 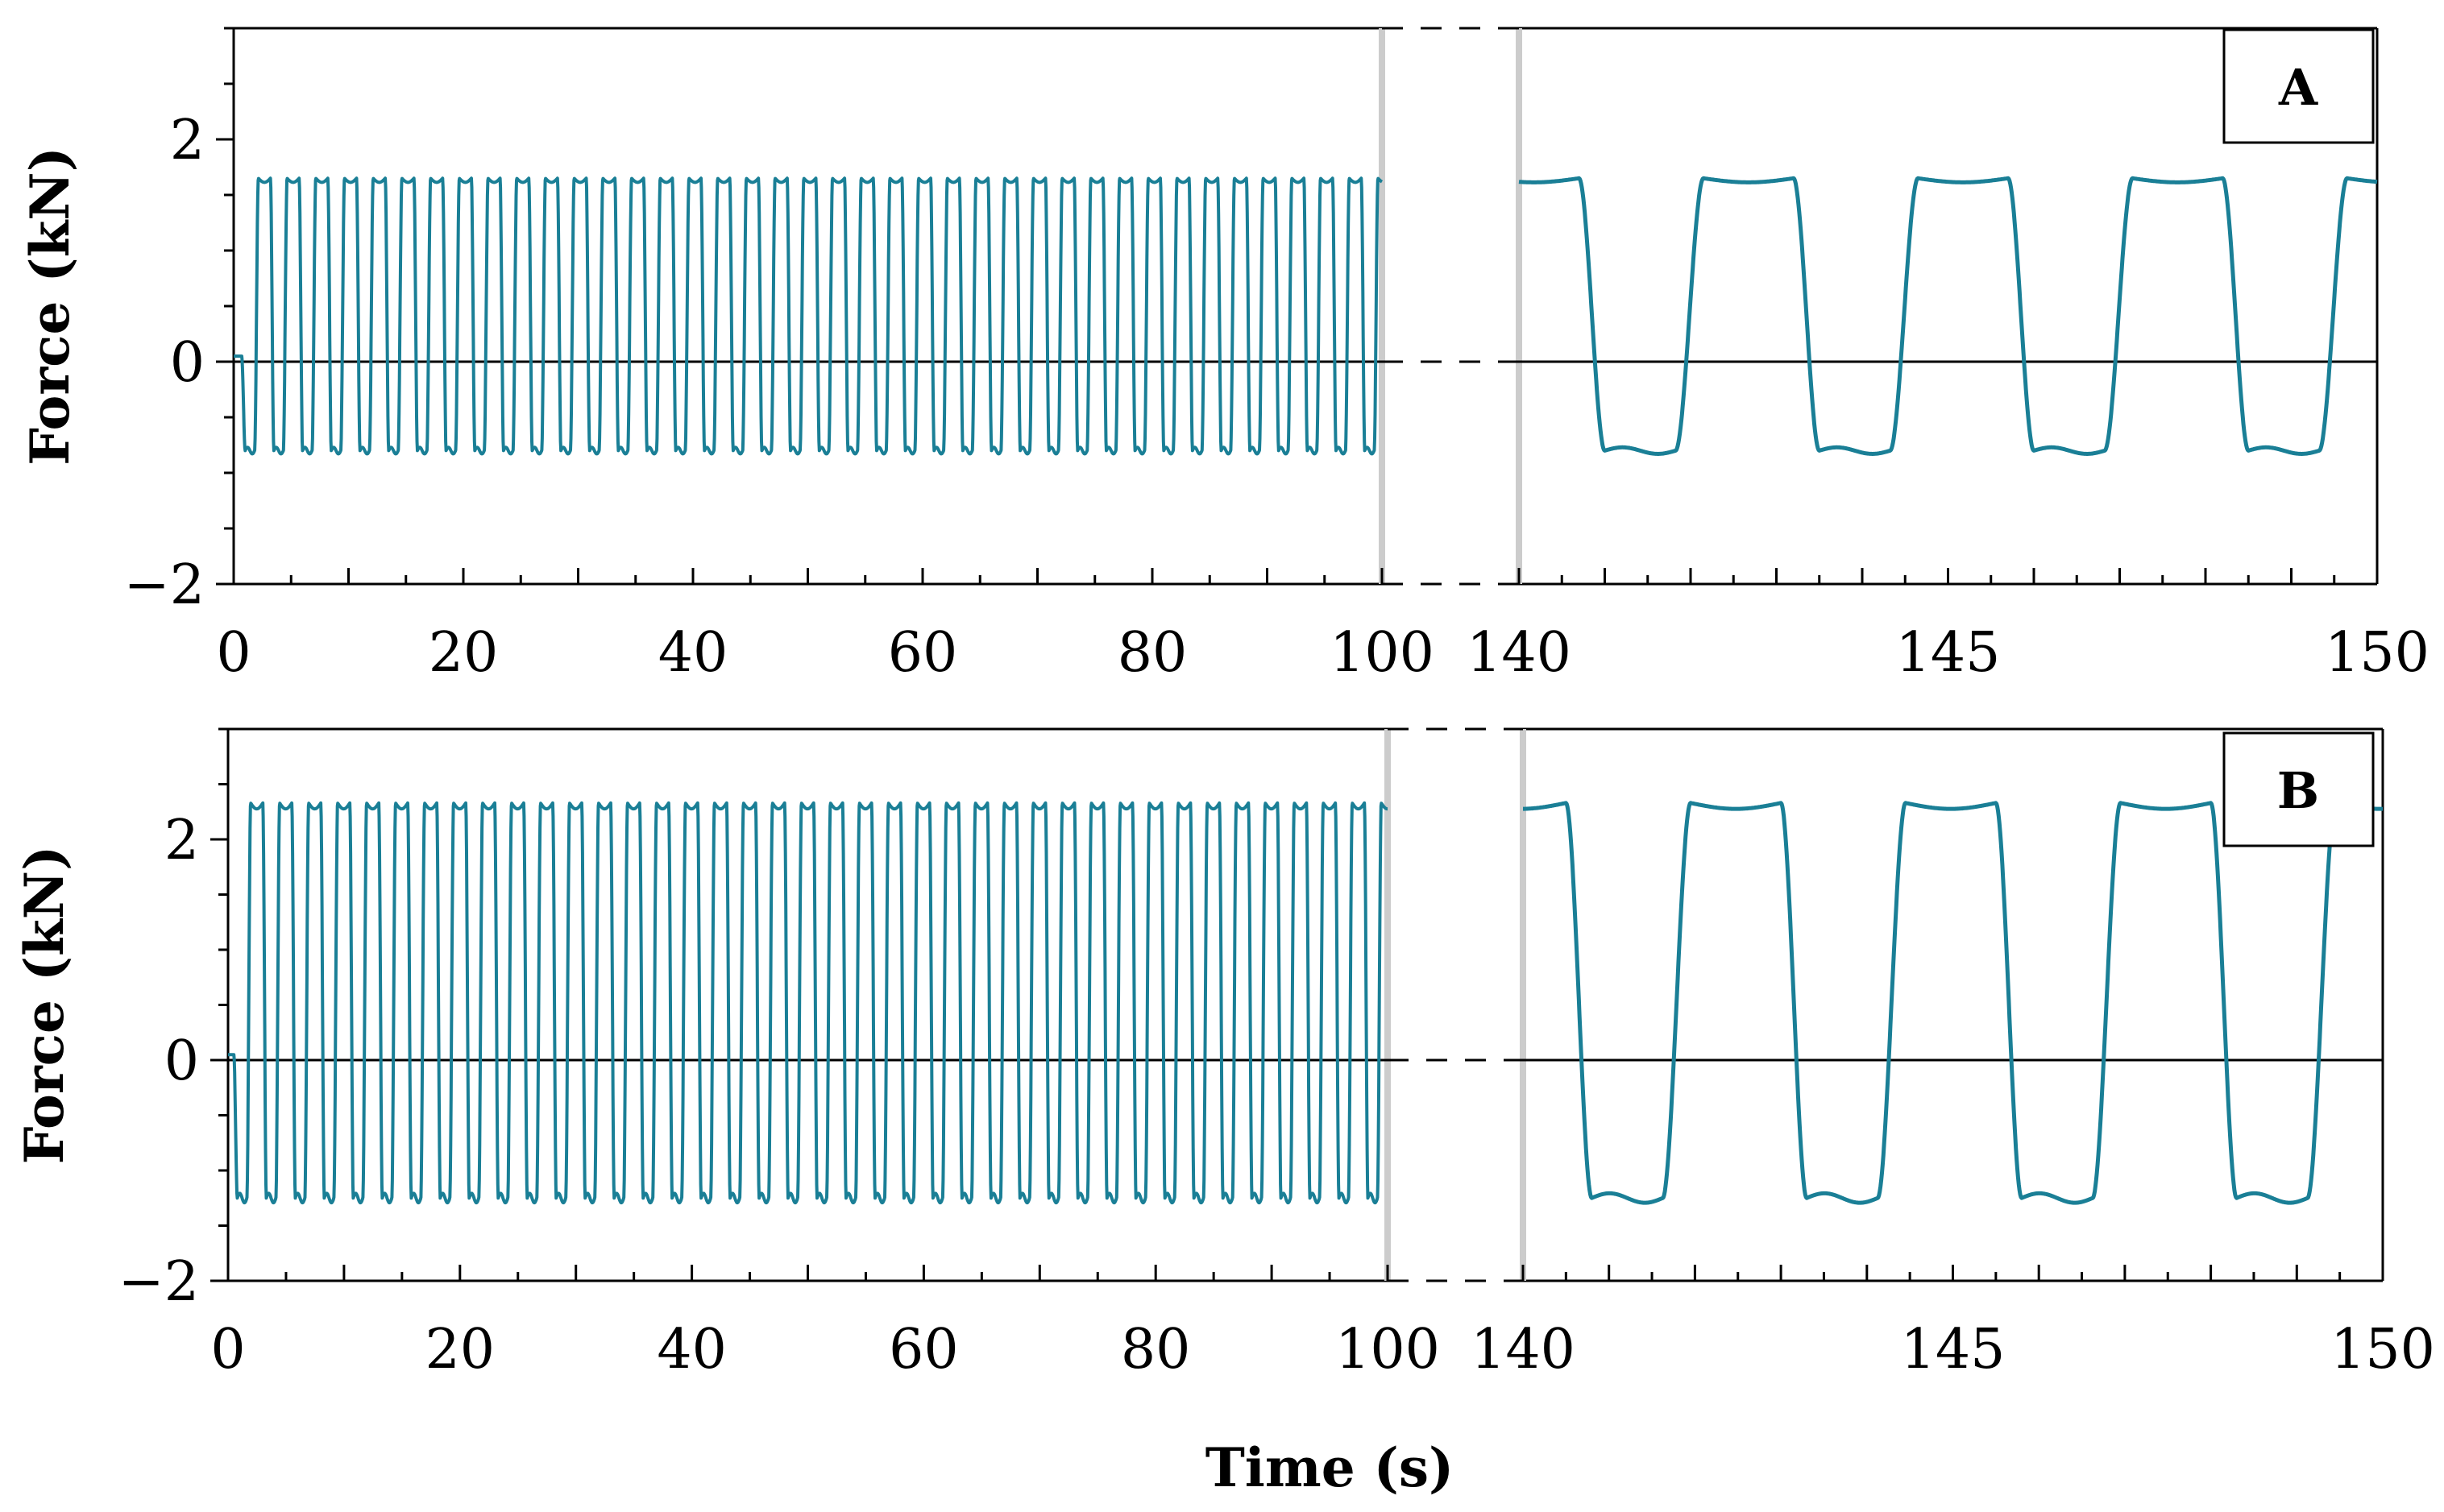 What do you see at coordinates (1329, 1468) in the screenshot?
I see `x-axis-title: Time (s)` at bounding box center [1329, 1468].